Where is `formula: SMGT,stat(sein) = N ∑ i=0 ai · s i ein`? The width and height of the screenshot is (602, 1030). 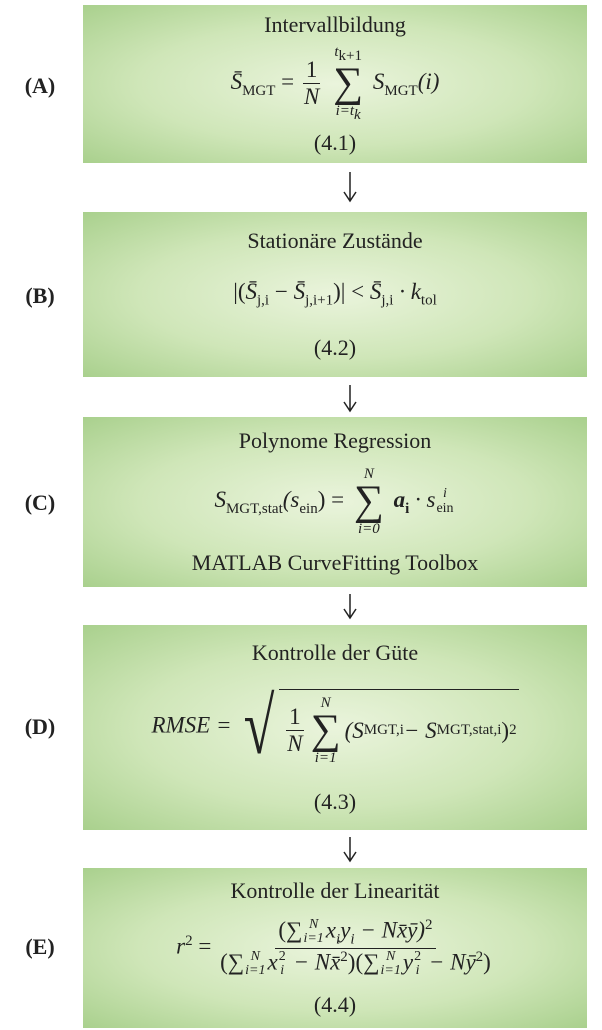 formula: SMGT,stat(sein) = N ∑ i=0 ai · s i ein is located at coordinates (334, 502).